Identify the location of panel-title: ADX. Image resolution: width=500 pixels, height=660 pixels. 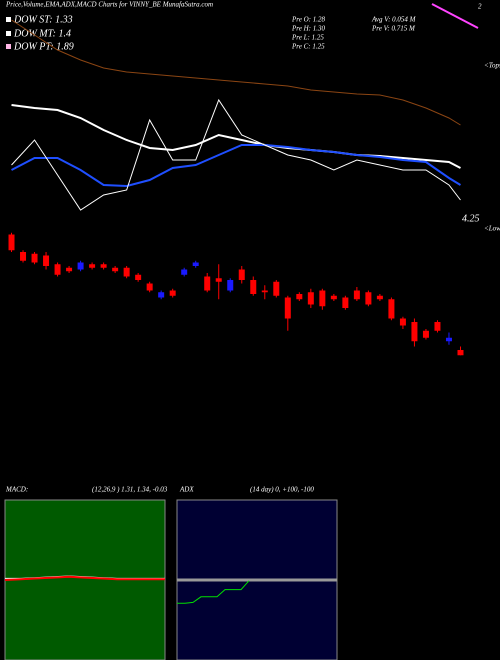
(186, 490).